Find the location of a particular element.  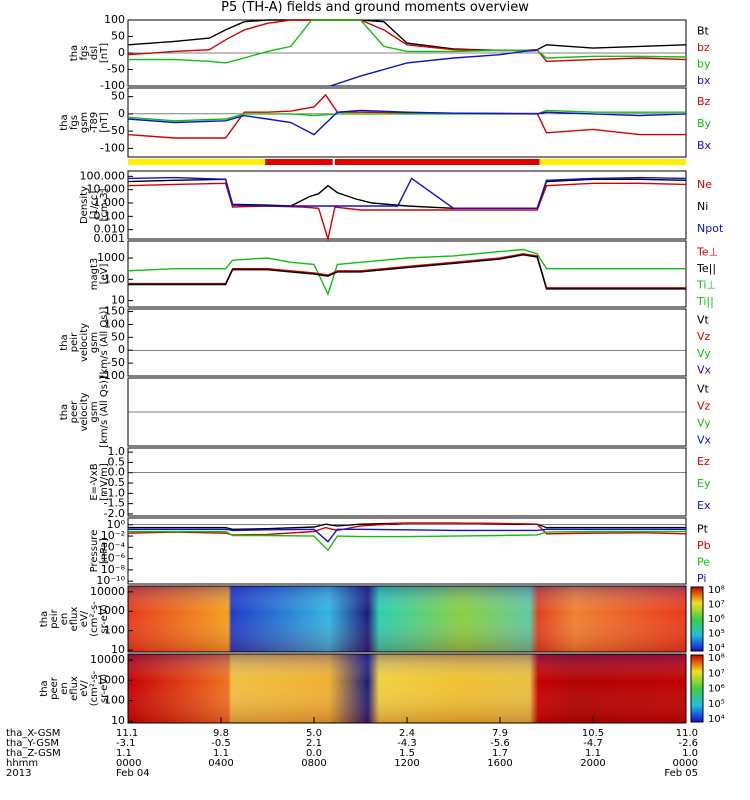

y-tick-label: 1000 is located at coordinates (111, 257).